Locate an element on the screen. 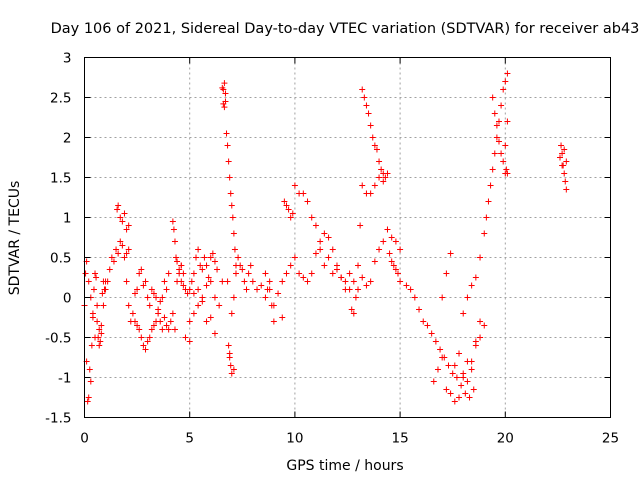 This screenshot has height=480, width=640. x-tick-label: 15 is located at coordinates (400, 439).